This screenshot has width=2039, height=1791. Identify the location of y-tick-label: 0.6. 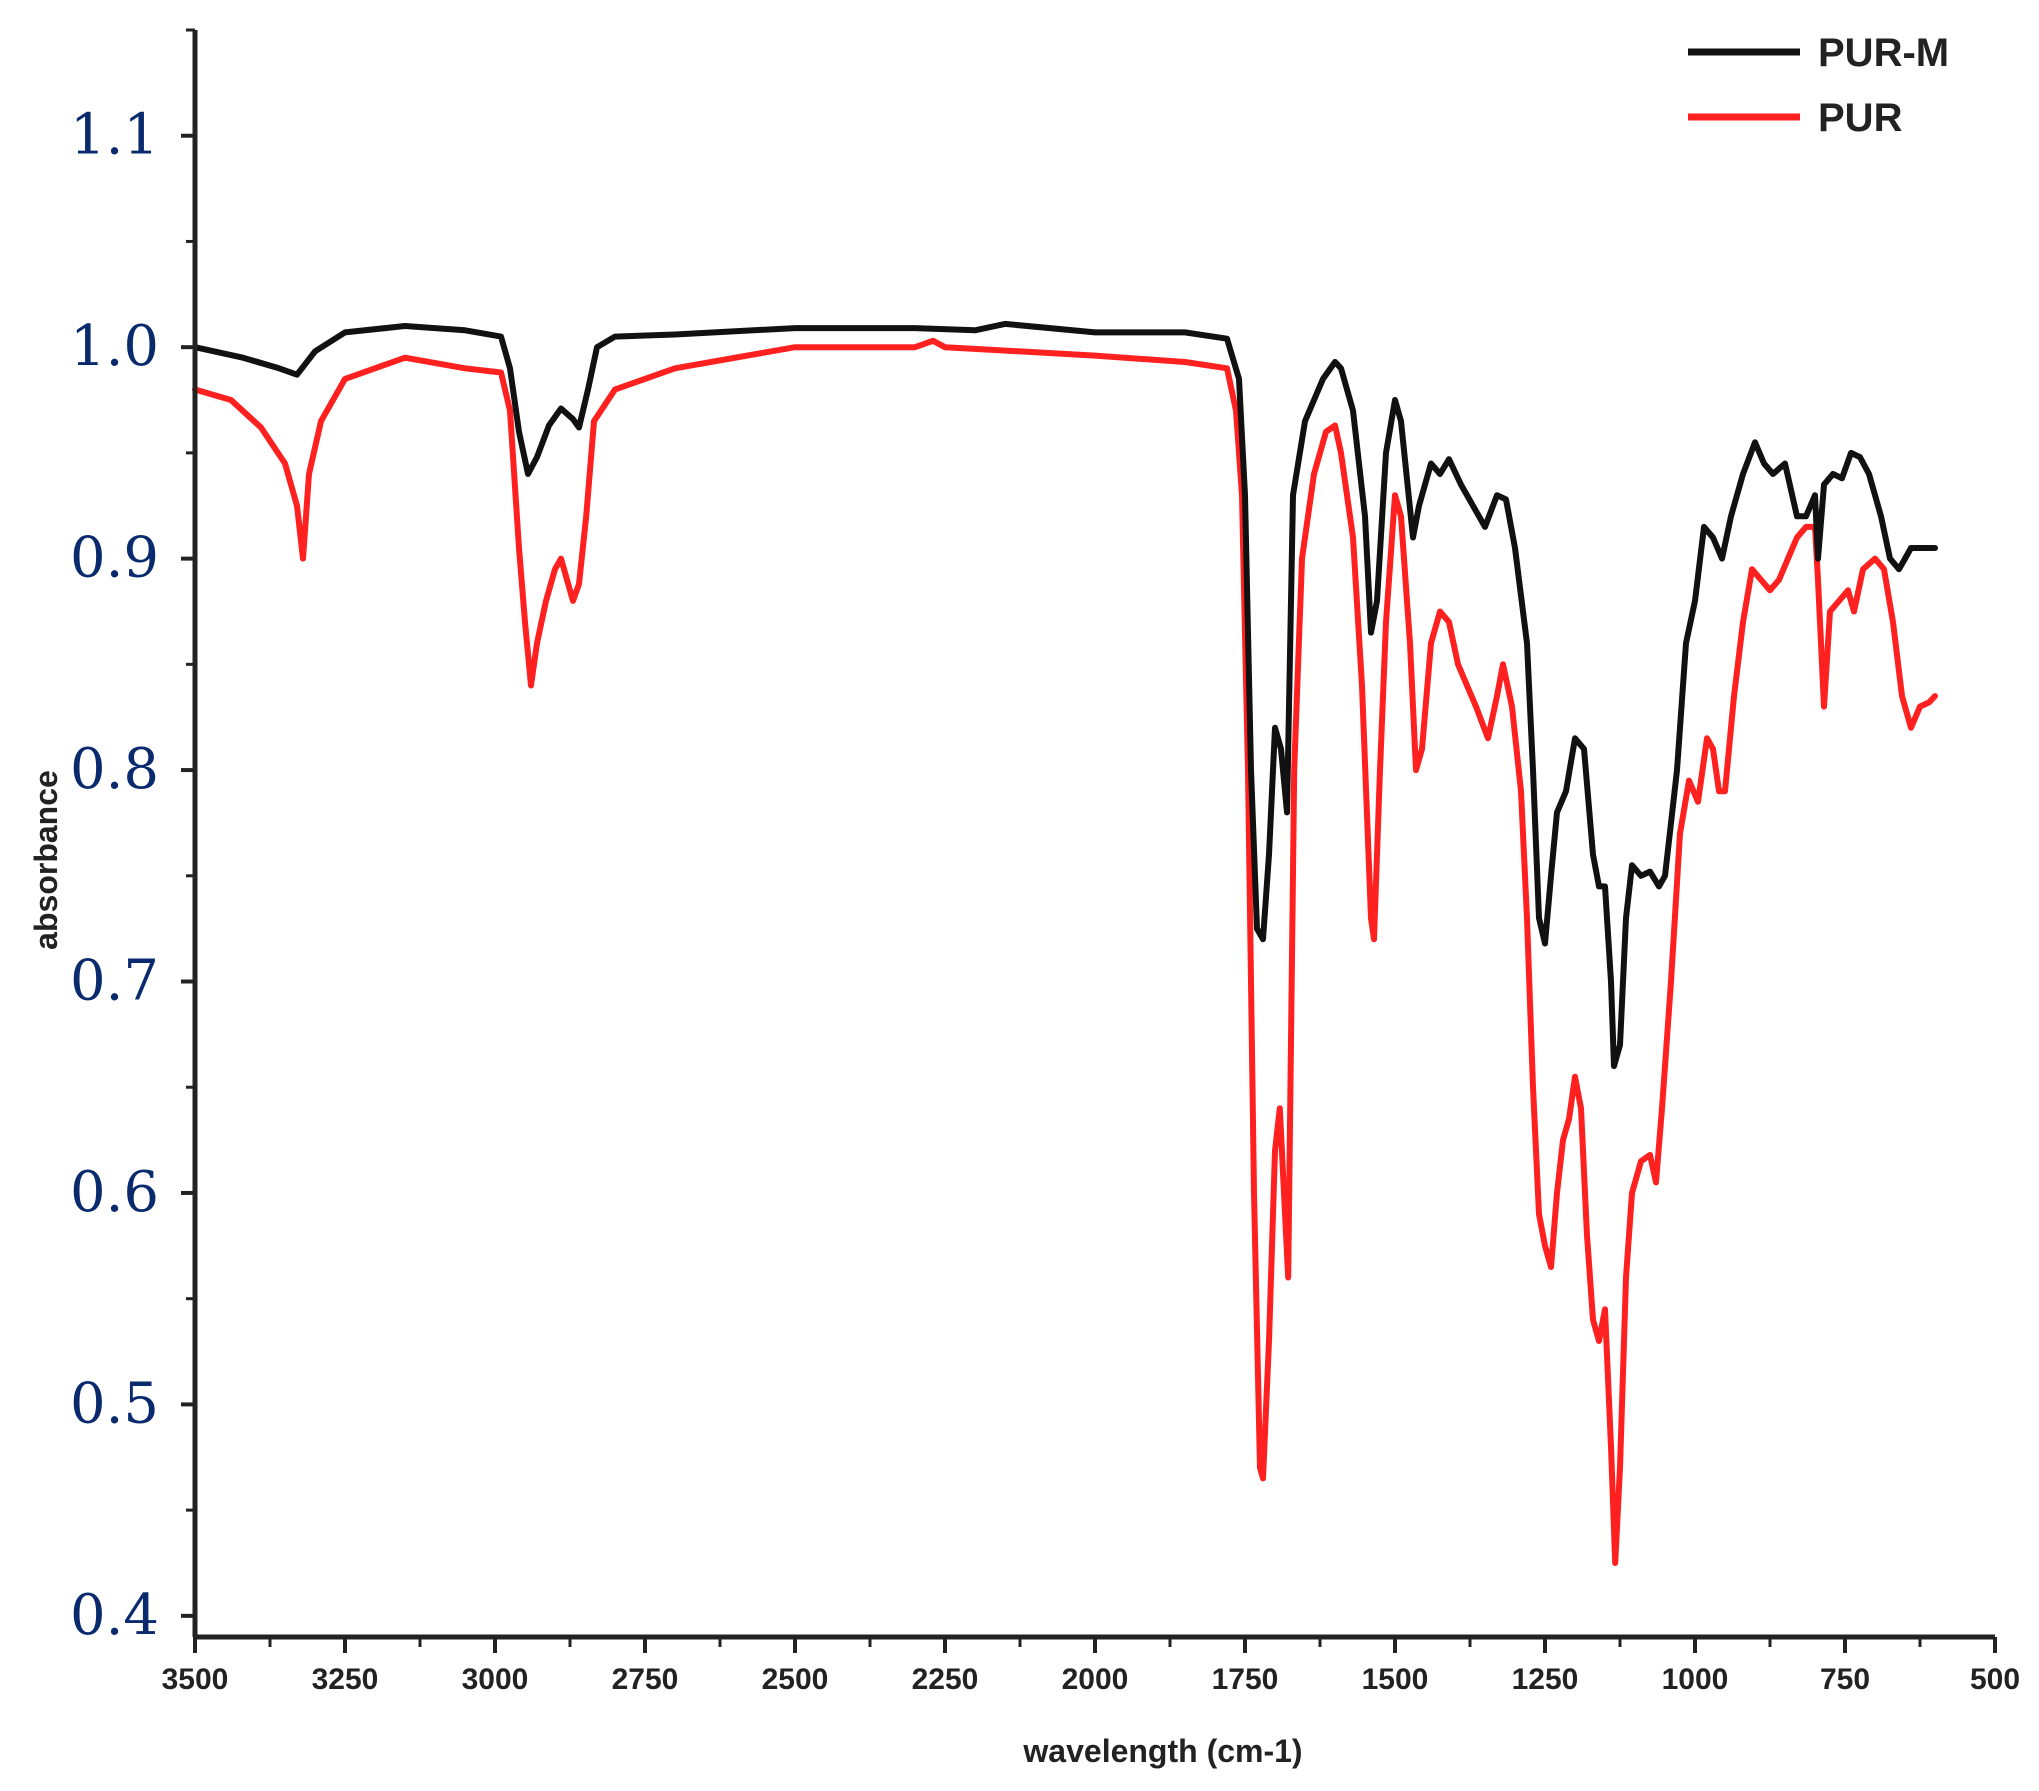
(114, 1192).